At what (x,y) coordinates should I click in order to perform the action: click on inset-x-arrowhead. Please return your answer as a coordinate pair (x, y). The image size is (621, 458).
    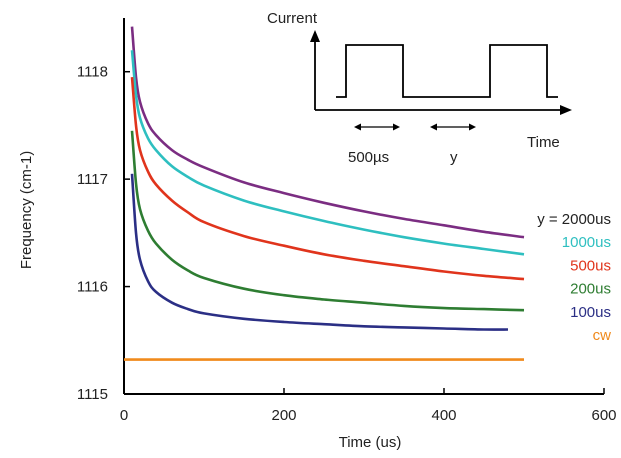
    Looking at the image, I should click on (566, 110).